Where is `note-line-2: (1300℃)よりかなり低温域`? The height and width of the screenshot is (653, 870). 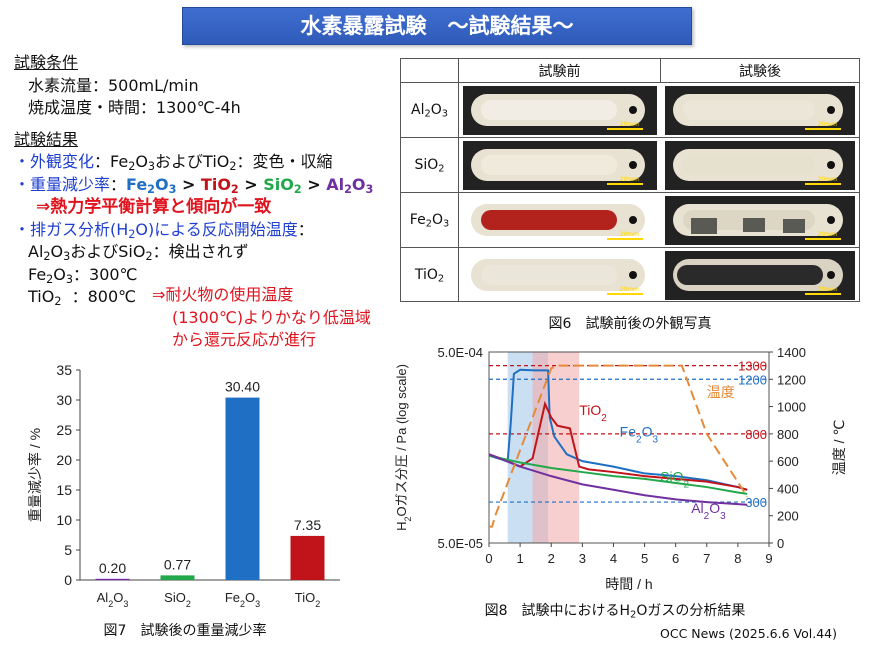
note-line-2: (1300℃)よりかなり低温域 is located at coordinates (271, 317).